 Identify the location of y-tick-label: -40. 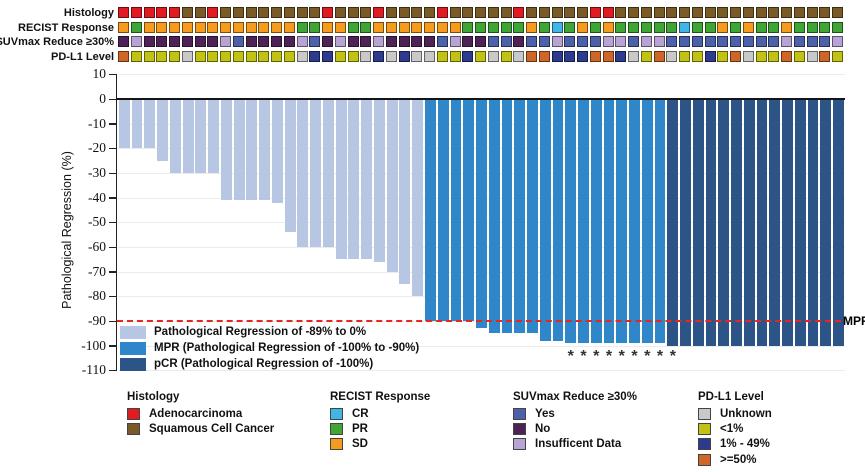
(97, 197).